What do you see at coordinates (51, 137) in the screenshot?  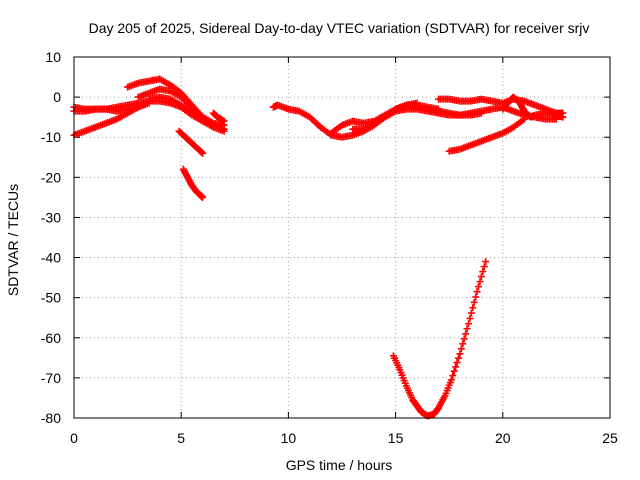 I see `y-tick-label: -10` at bounding box center [51, 137].